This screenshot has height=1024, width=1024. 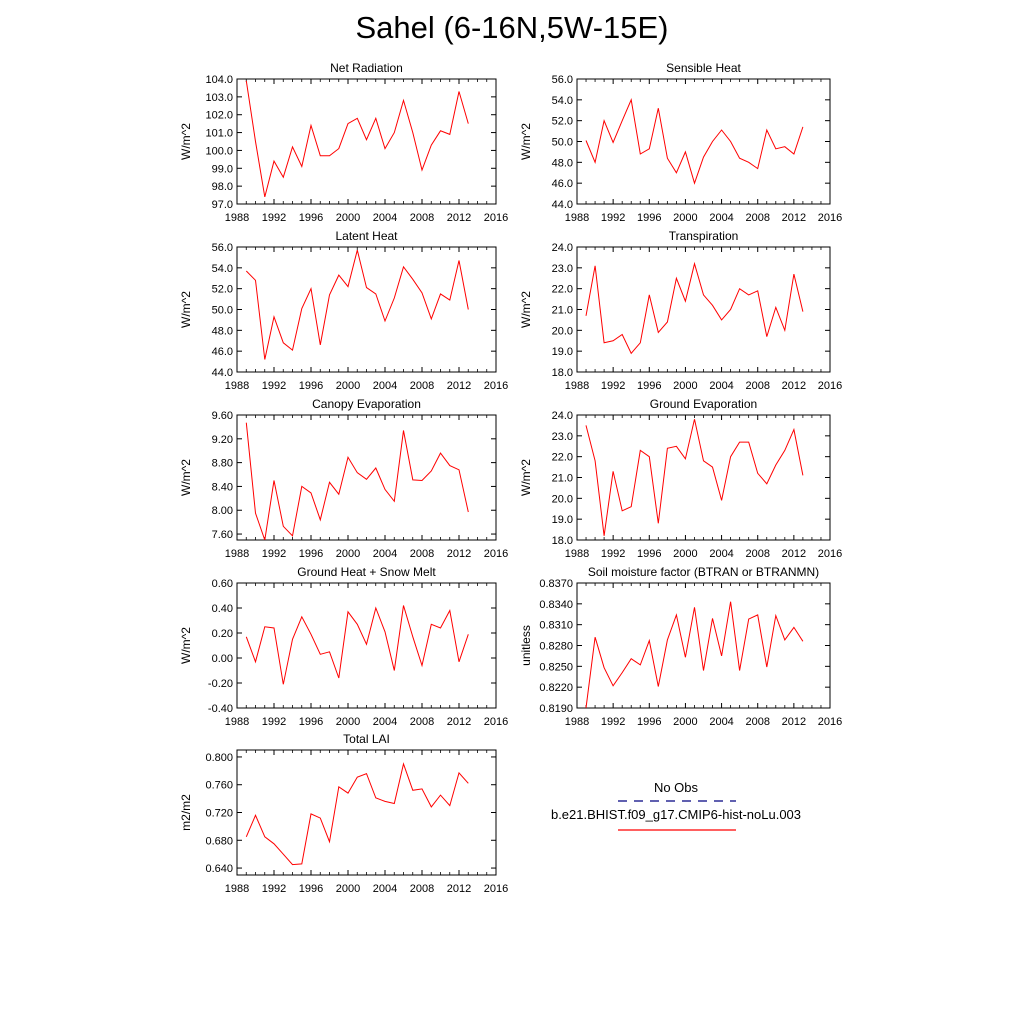 What do you see at coordinates (222, 331) in the screenshot?
I see `latent-heat-ytick-label: 48.0` at bounding box center [222, 331].